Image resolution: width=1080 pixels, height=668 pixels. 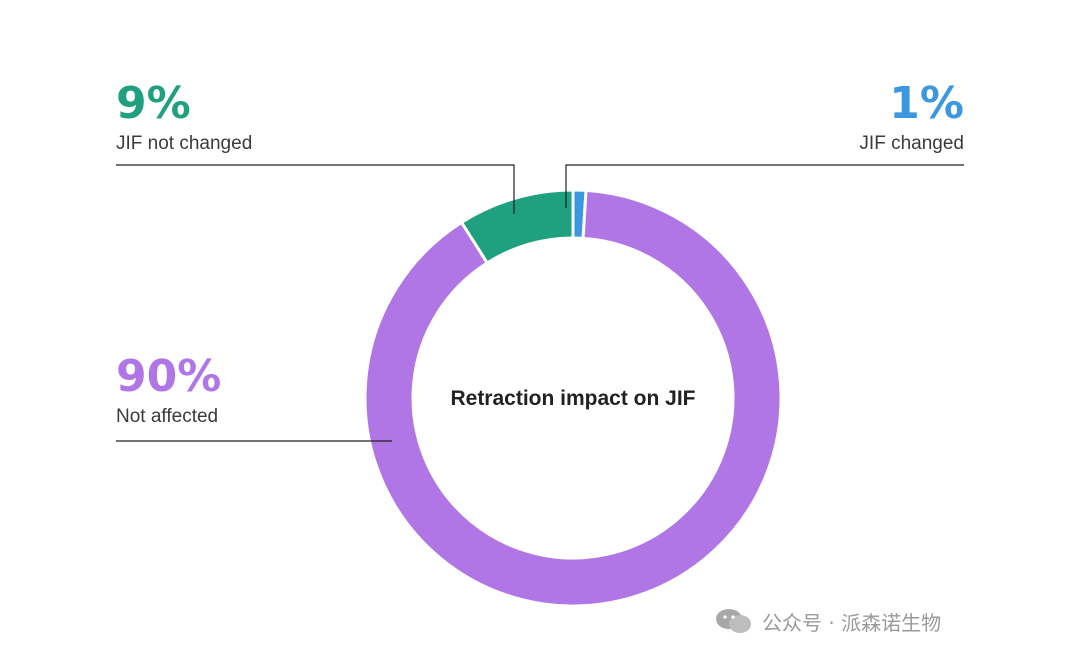 I want to click on category-label-jif-not-changed: JIF not changed, so click(x=184, y=143).